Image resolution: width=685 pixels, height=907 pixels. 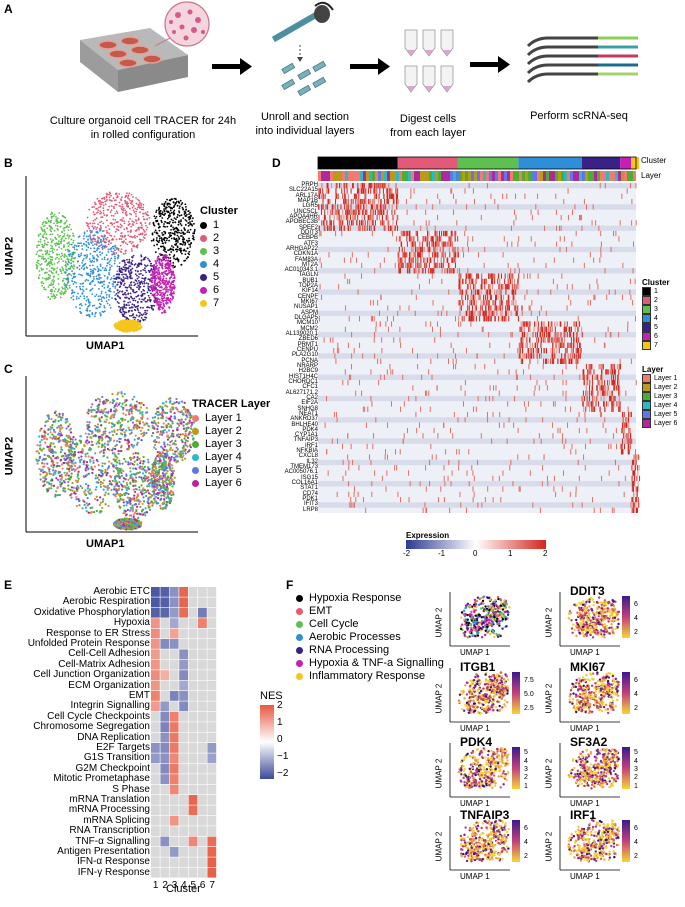 What do you see at coordinates (478, 667) in the screenshot?
I see `feature-gene-title: ITGB1` at bounding box center [478, 667].